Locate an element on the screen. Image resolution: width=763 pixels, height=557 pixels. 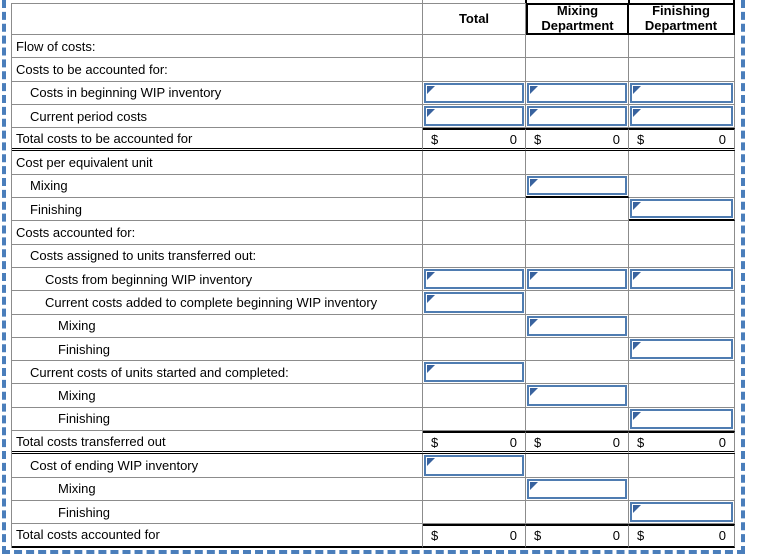
row-label: Total costs transferred out is located at coordinates (217, 443).